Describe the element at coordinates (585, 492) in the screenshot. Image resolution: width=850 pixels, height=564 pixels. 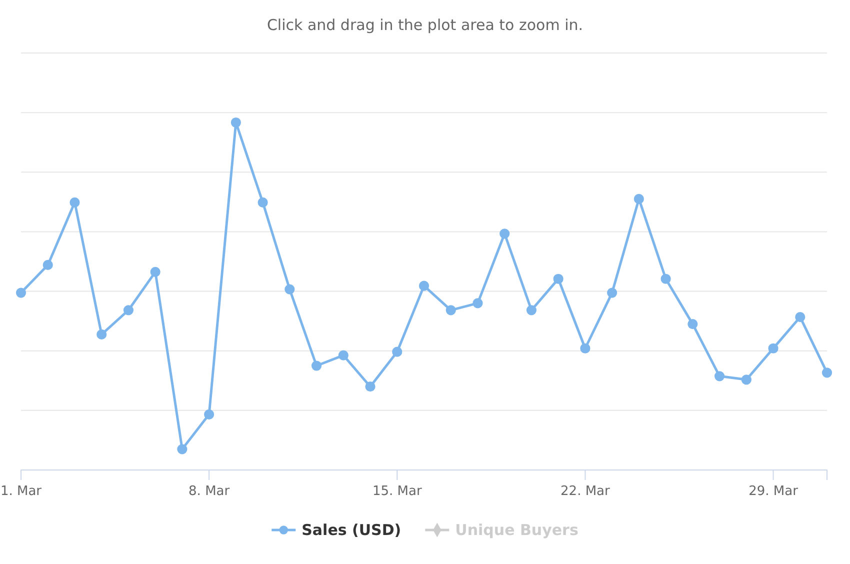
I see `x-tick-label: 22. Mar` at that location.